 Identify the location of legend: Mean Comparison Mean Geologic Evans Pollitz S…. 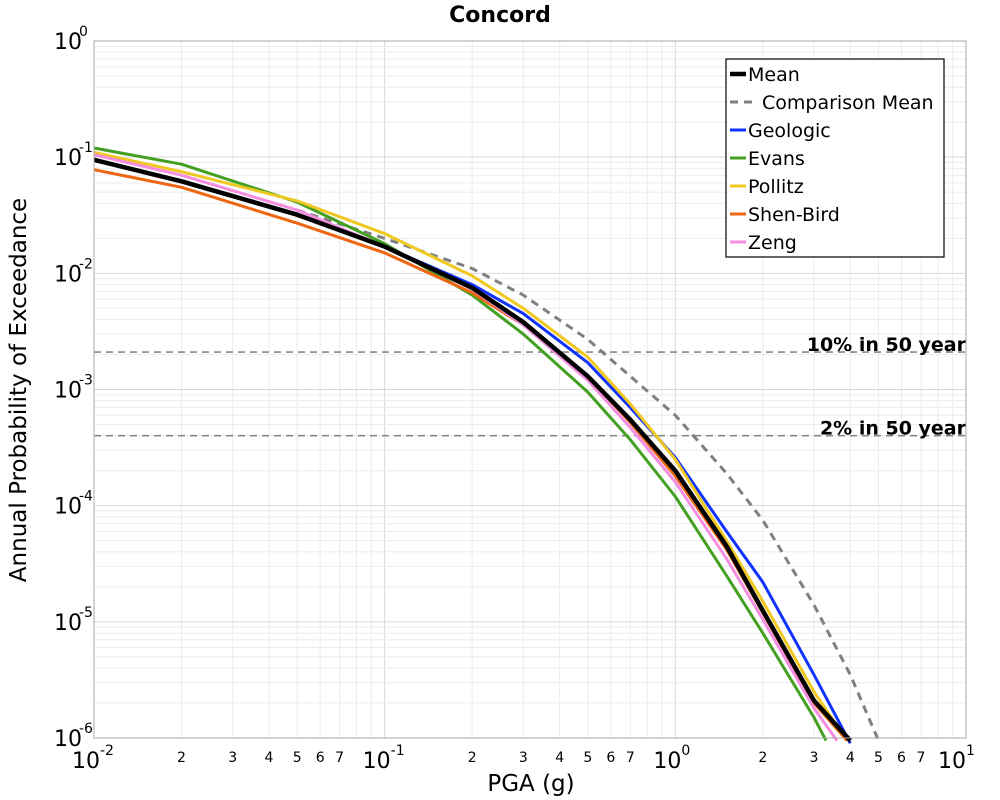
(835, 158).